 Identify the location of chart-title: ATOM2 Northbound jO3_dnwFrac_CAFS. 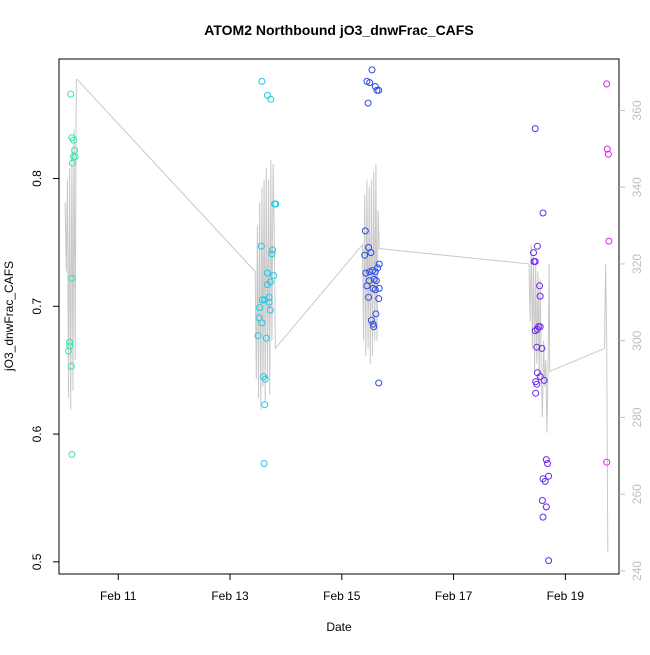
(338, 30).